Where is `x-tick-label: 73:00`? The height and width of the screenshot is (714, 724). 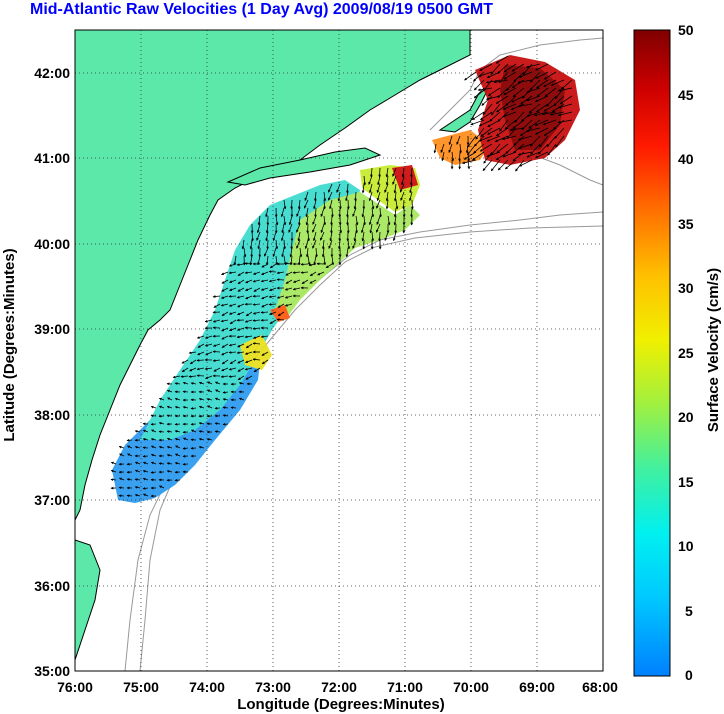
x-tick-label: 73:00 is located at coordinates (273, 687).